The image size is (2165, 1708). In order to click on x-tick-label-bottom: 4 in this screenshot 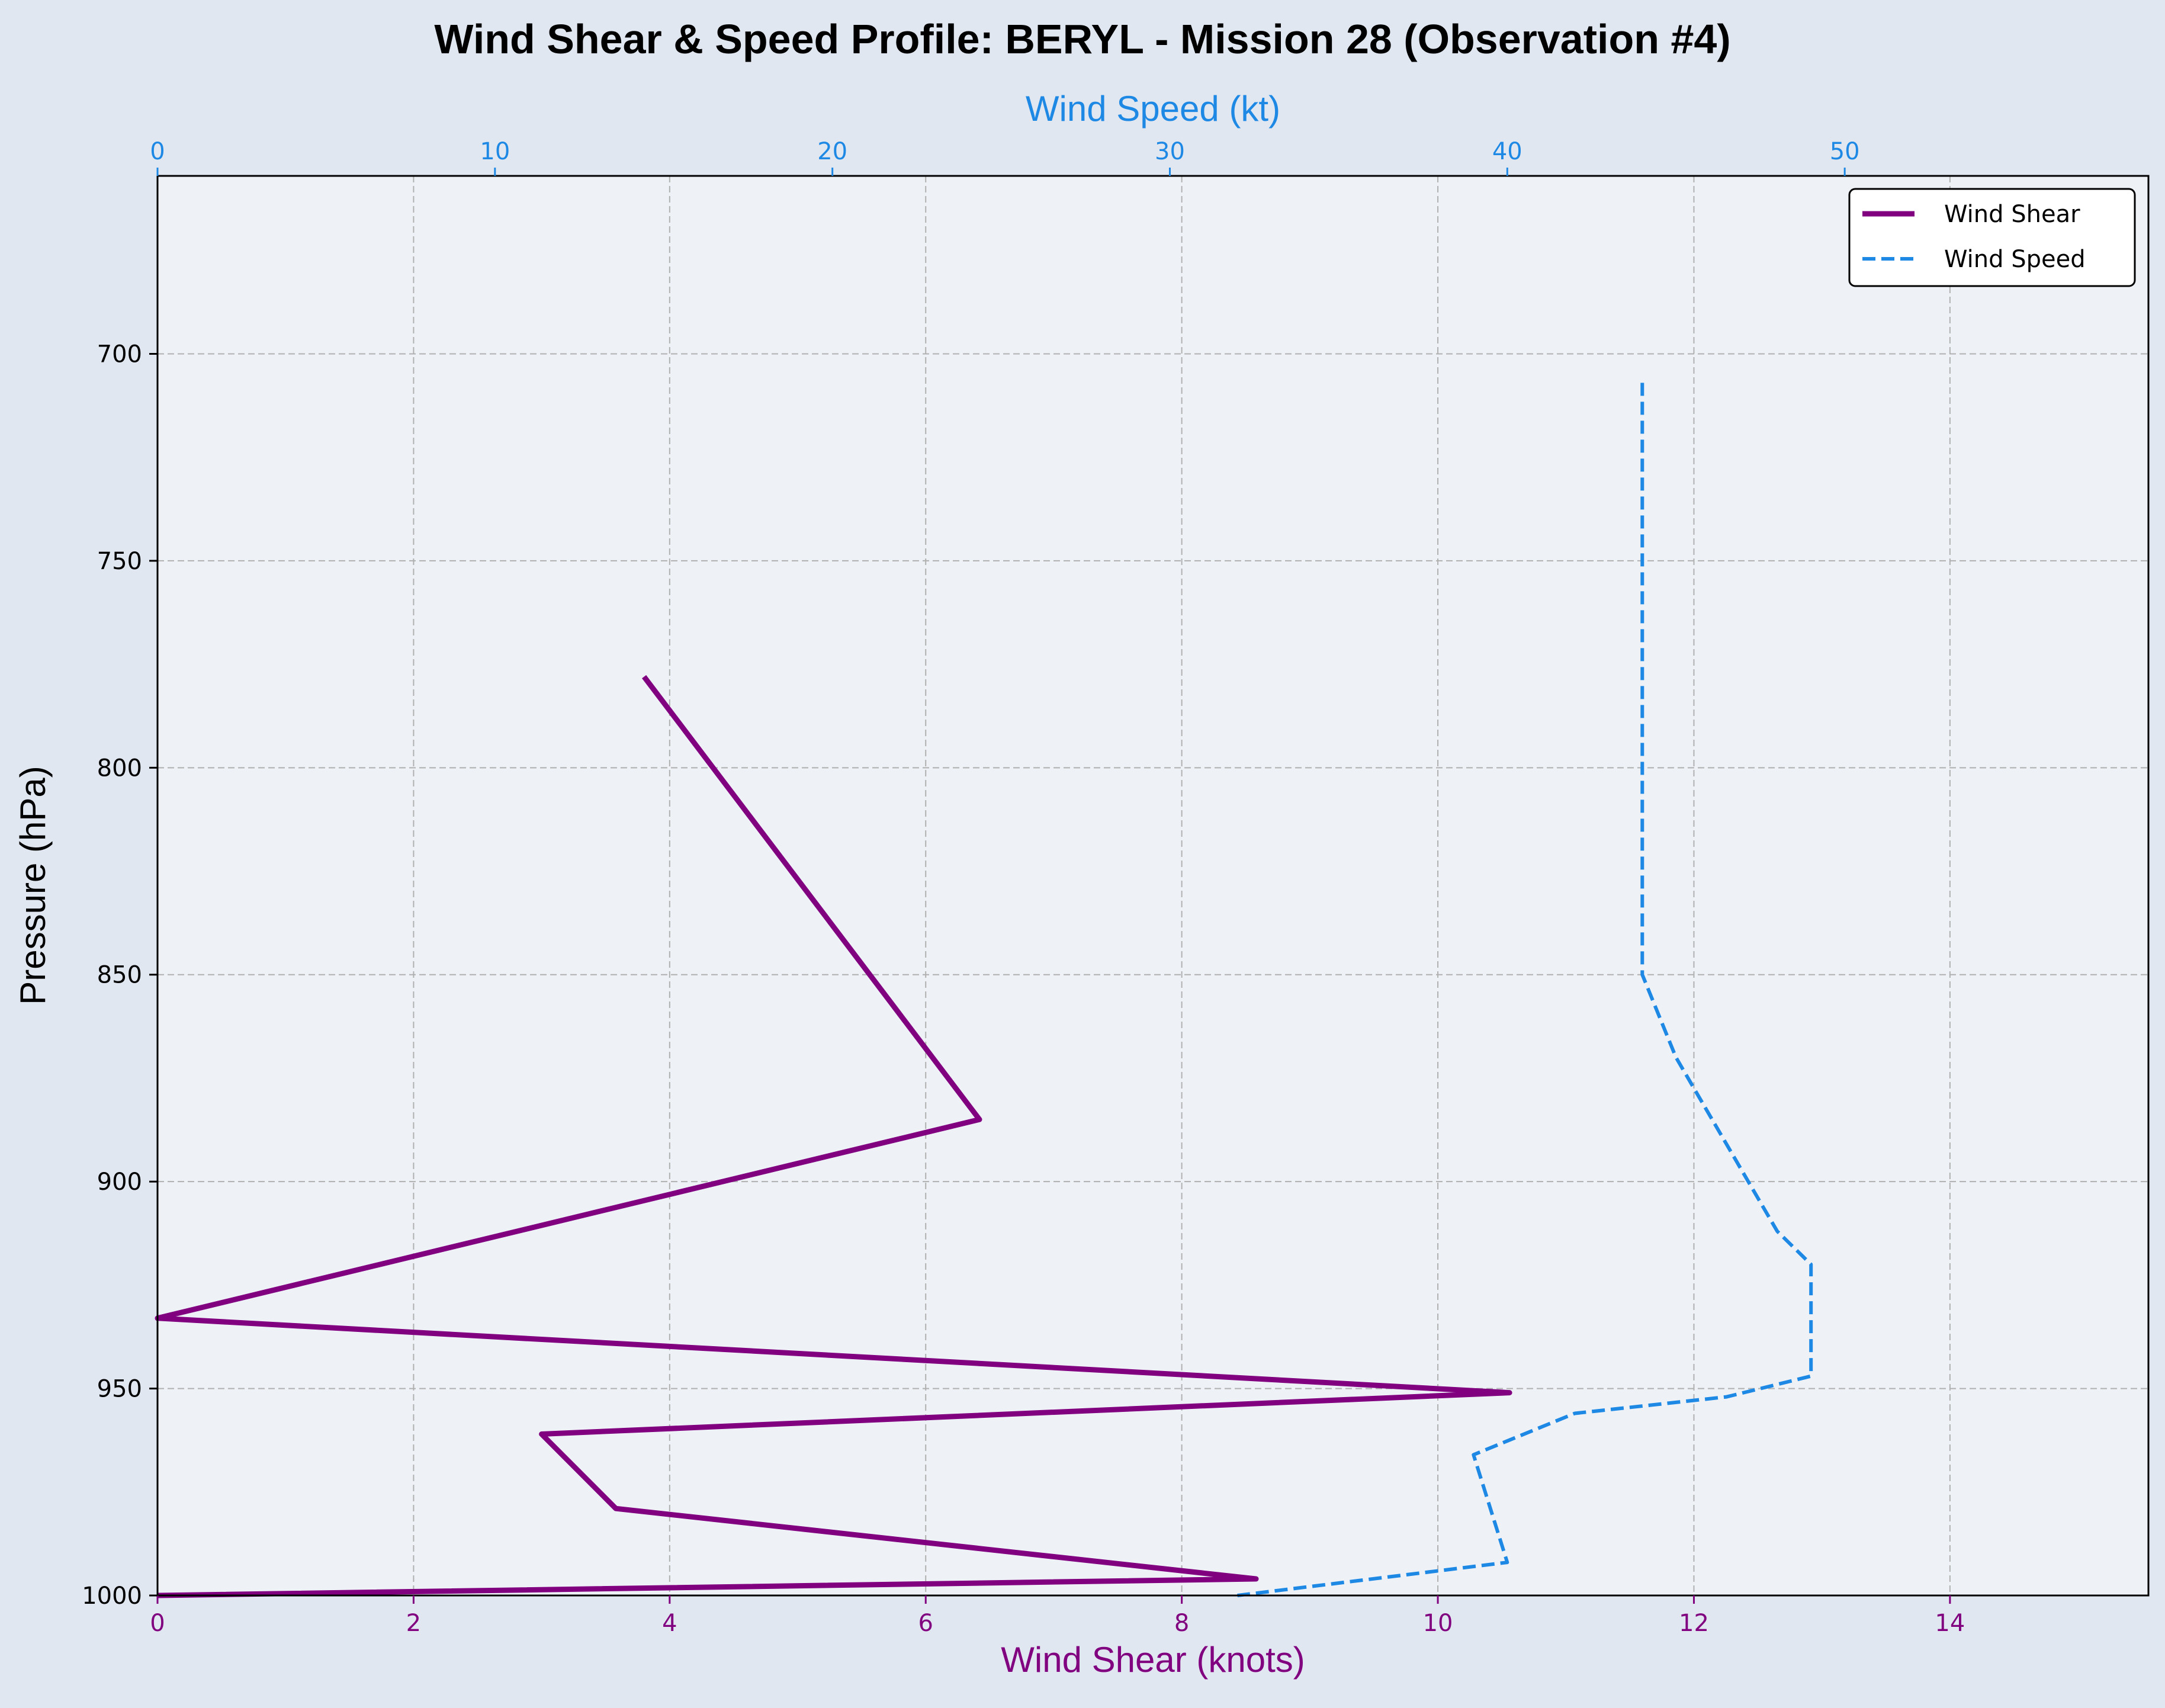, I will do `click(670, 1623)`.